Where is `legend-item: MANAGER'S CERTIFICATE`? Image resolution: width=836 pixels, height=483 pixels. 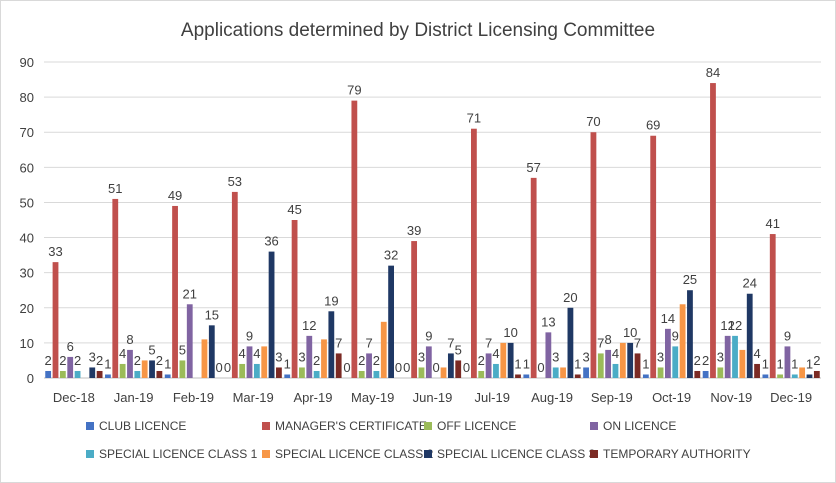
legend-item: MANAGER'S CERTIFICATE is located at coordinates (344, 426).